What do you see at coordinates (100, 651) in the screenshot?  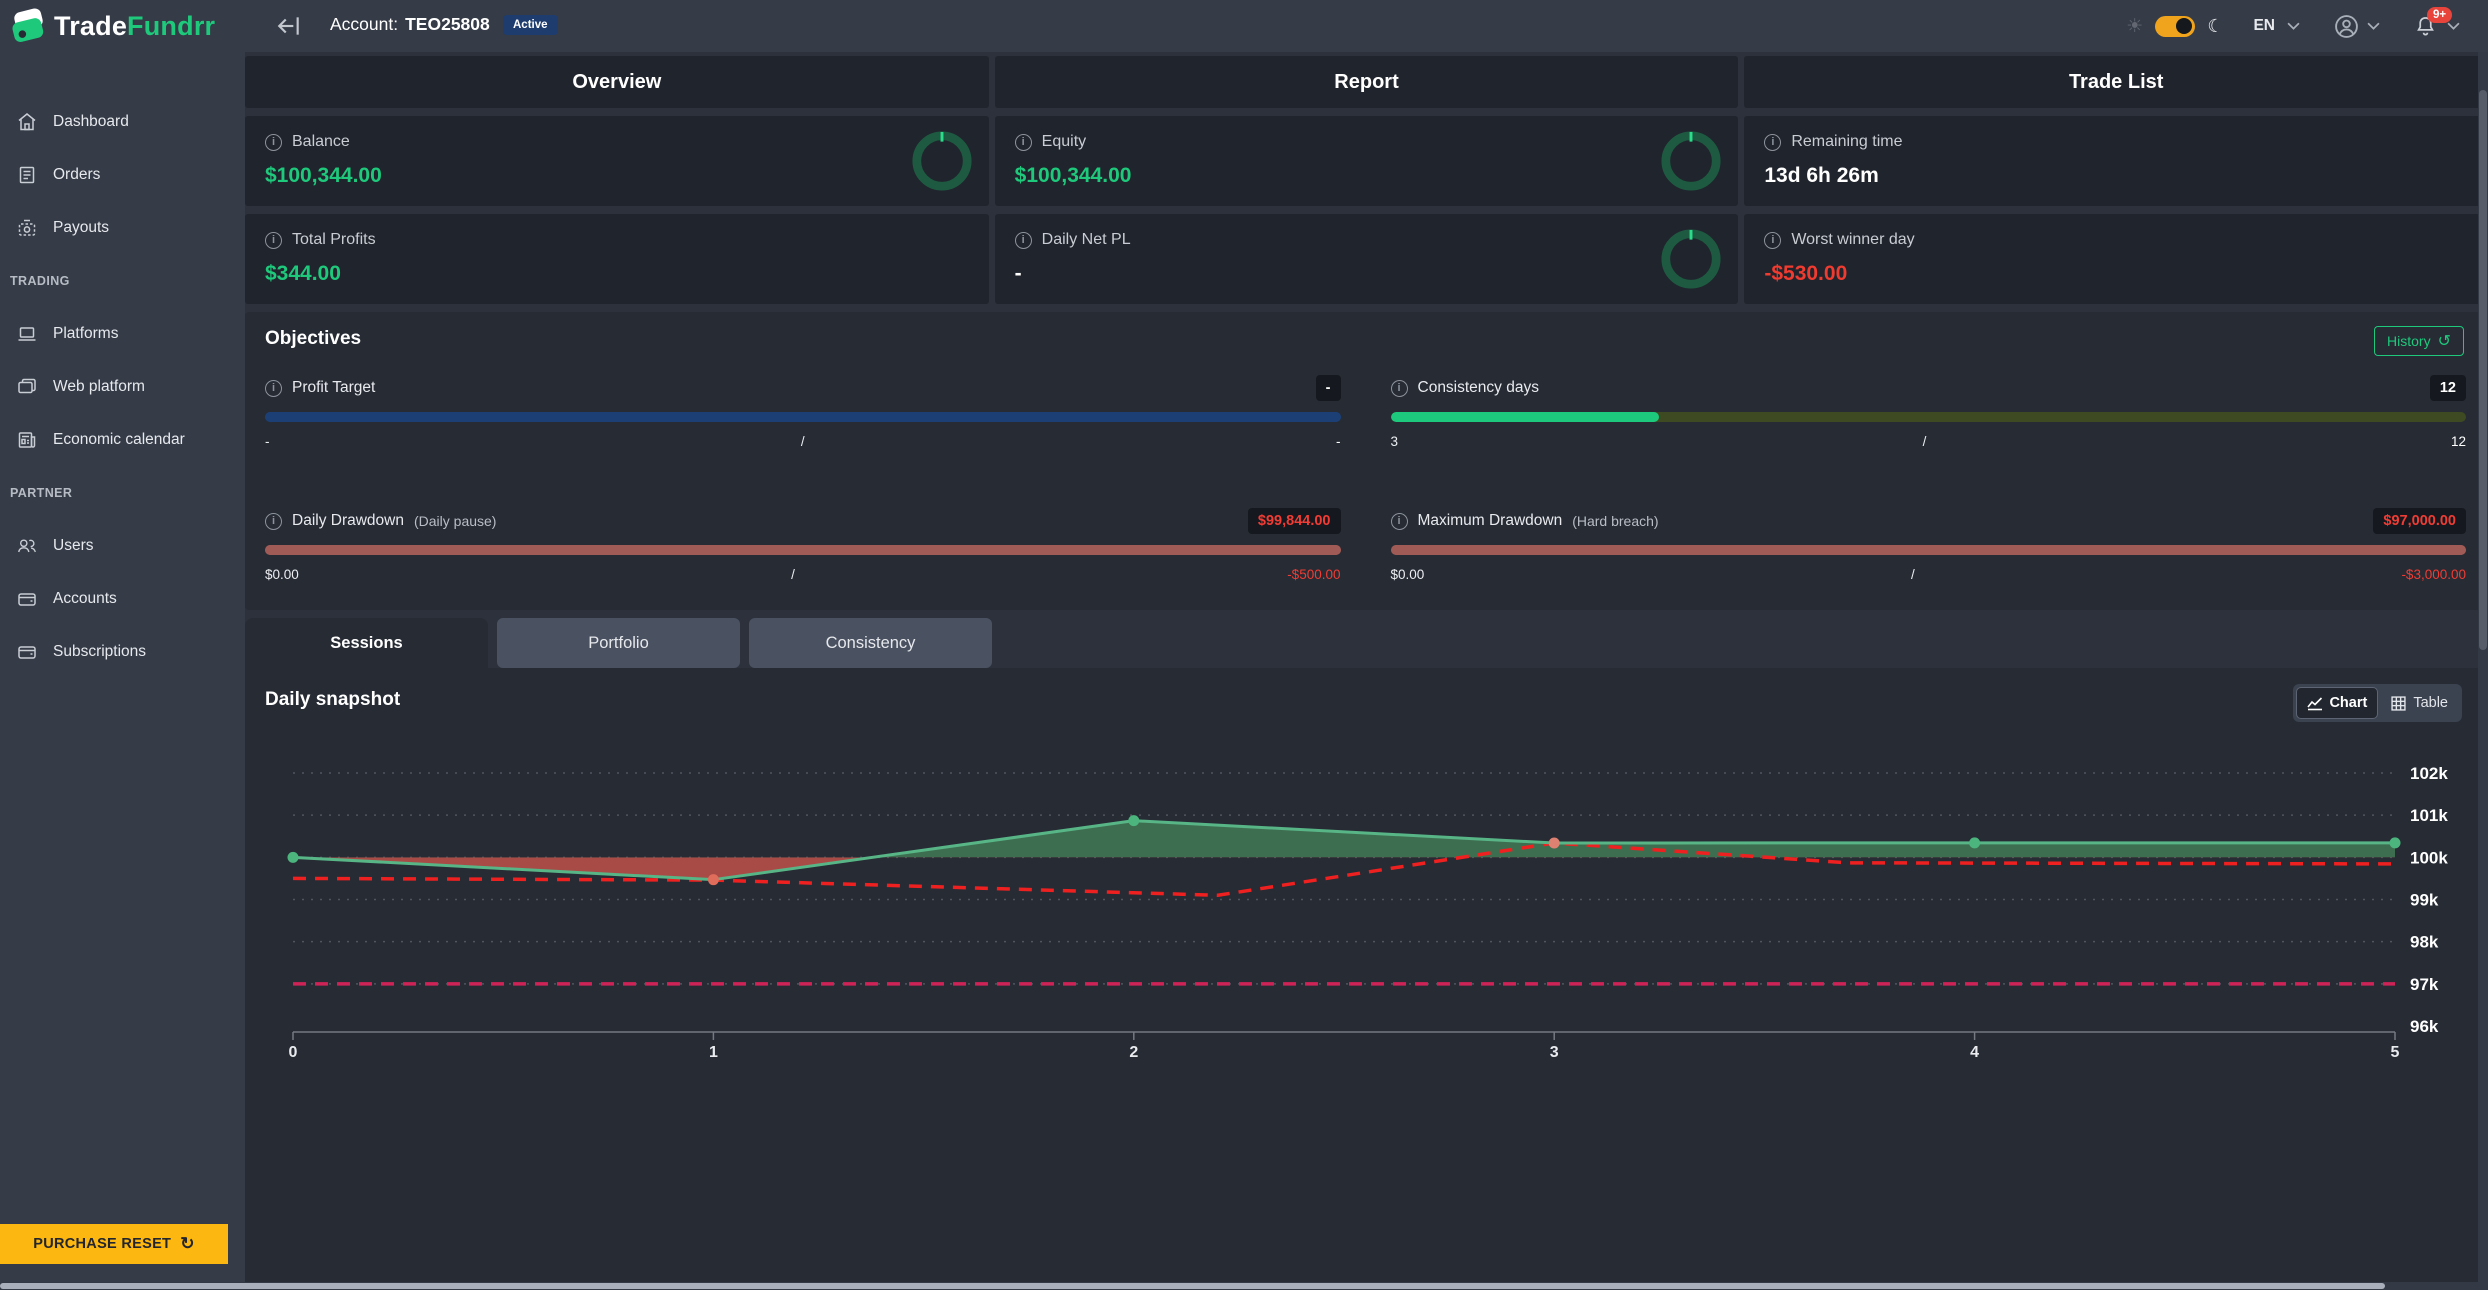 I see `sidebar-item-label: Subscriptions` at bounding box center [100, 651].